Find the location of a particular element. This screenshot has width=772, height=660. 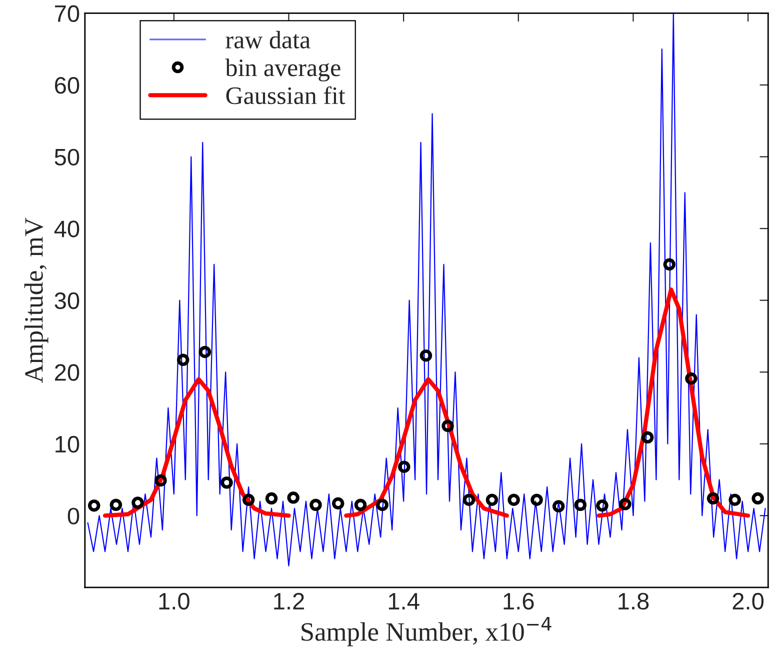

y-axis-title: Amplitude, mV is located at coordinates (36, 300).